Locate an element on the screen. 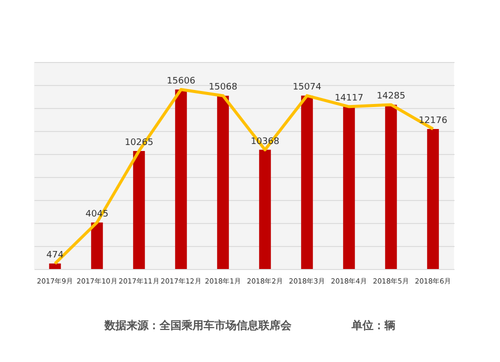 This screenshot has height=362, width=500. data-label: 15606 is located at coordinates (181, 81).